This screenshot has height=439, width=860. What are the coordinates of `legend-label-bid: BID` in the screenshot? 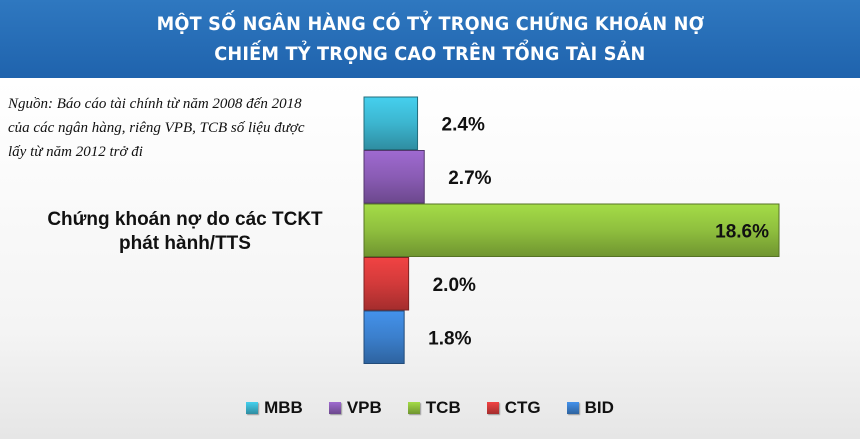 It's located at (599, 407).